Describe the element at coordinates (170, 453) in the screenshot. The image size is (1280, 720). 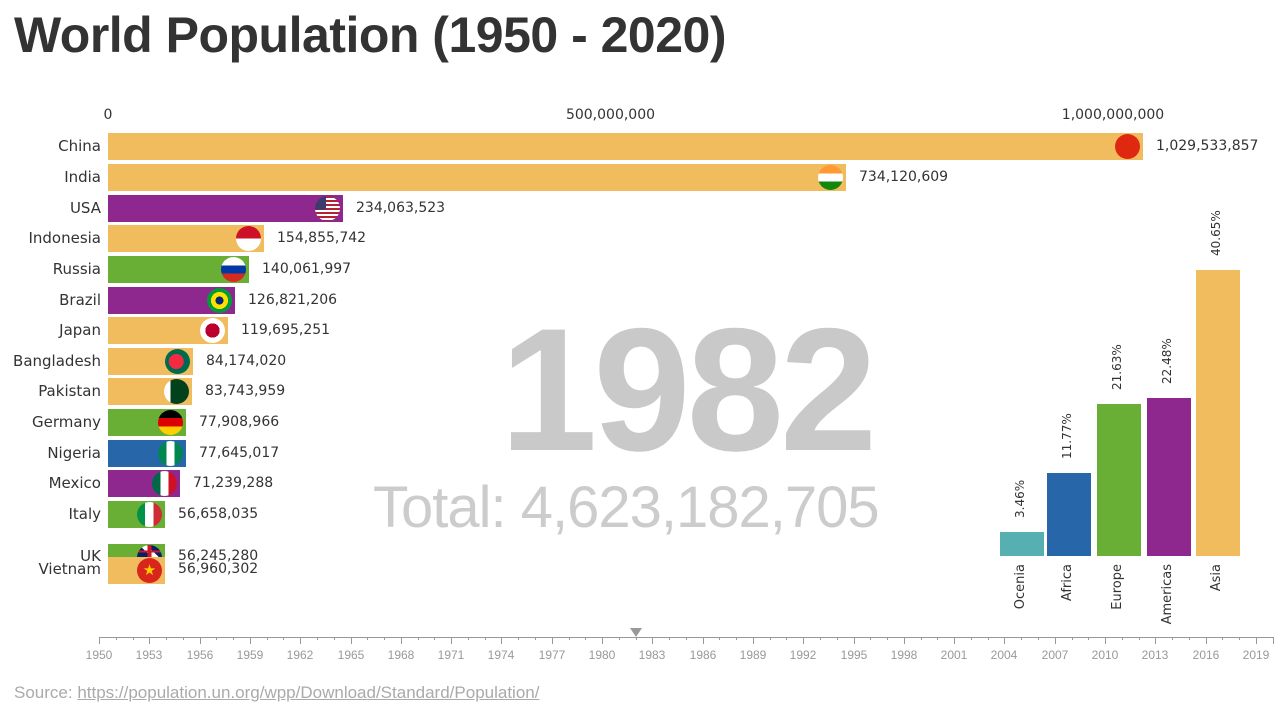
I see `nigeria-flag-icon` at that location.